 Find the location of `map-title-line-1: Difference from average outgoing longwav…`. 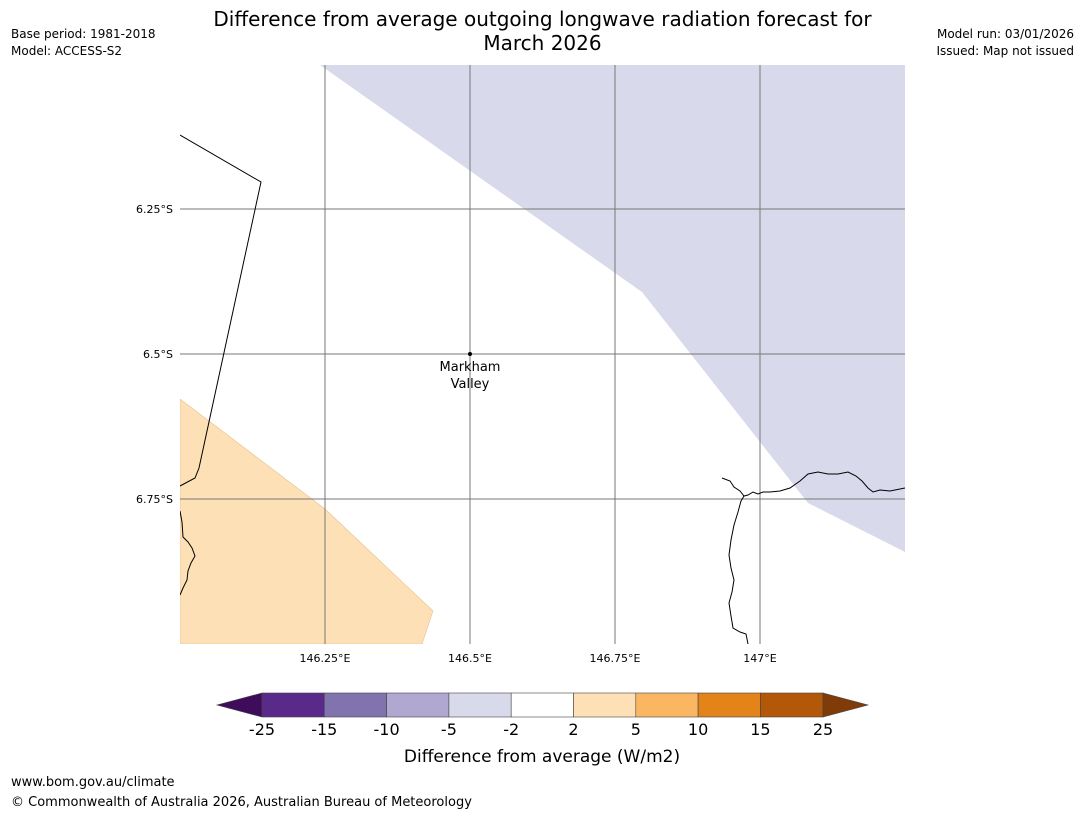

map-title-line-1: Difference from average outgoing longwav… is located at coordinates (542, 19).